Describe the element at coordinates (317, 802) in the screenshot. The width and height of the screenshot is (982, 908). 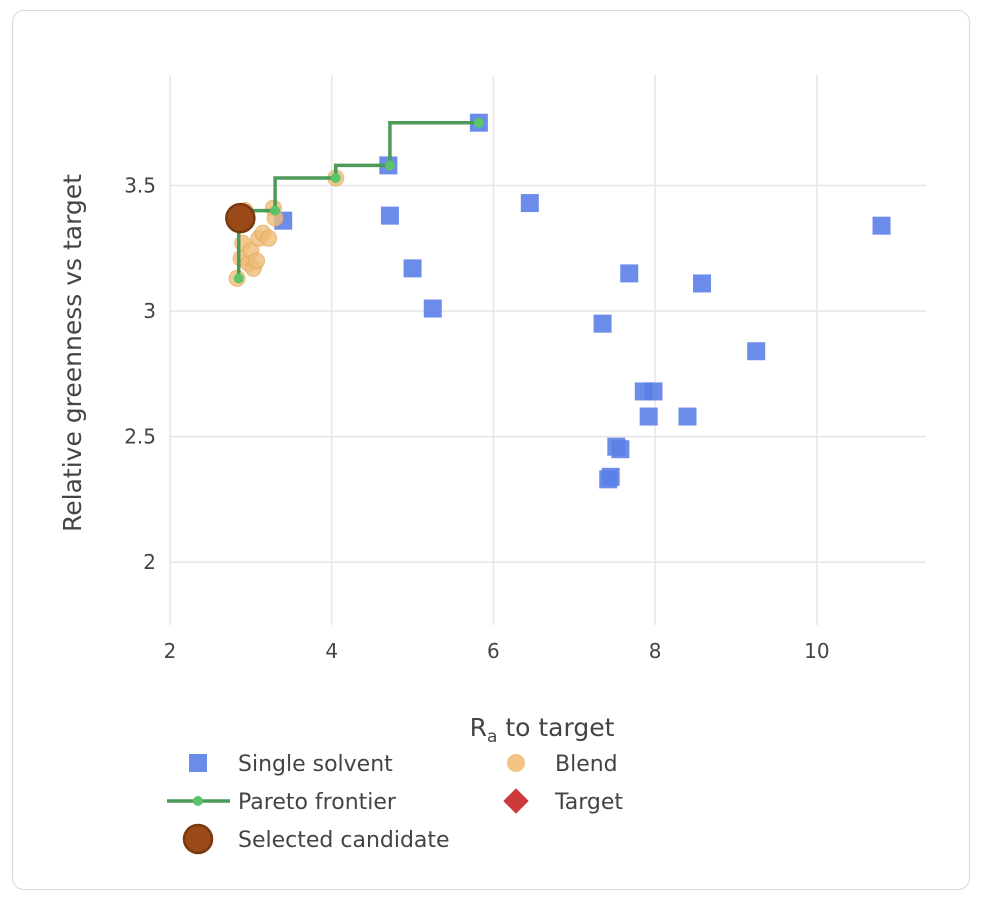
I see `legend-pareto-frontier-label: Pareto frontier` at that location.